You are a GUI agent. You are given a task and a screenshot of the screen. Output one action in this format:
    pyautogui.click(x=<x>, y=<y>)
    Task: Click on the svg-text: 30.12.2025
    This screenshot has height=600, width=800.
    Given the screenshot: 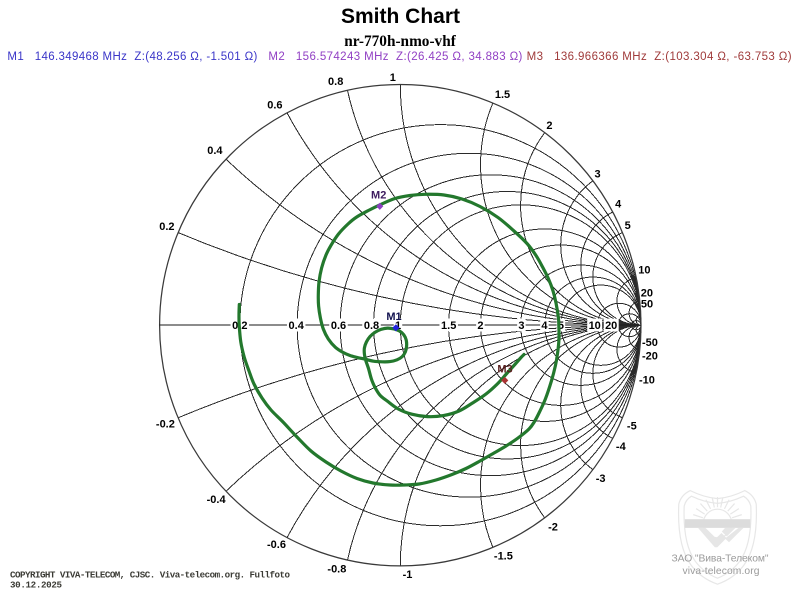 What is the action you would take?
    pyautogui.click(x=36, y=585)
    